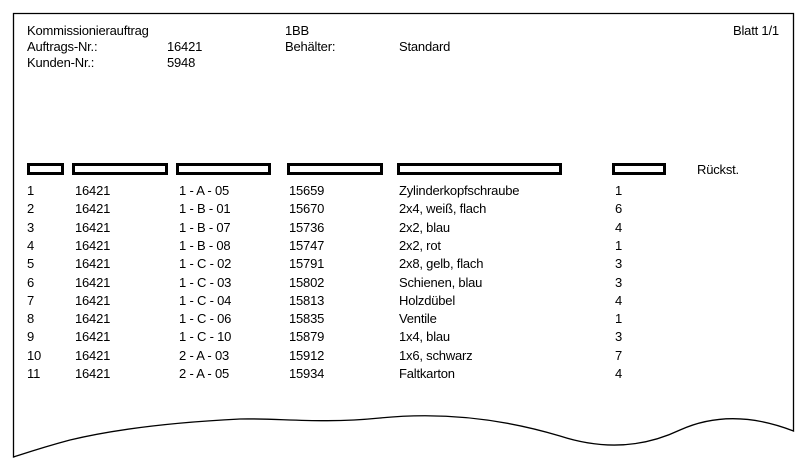 The image size is (808, 467). What do you see at coordinates (424, 227) in the screenshot?
I see `row-description: 2x2, blau` at bounding box center [424, 227].